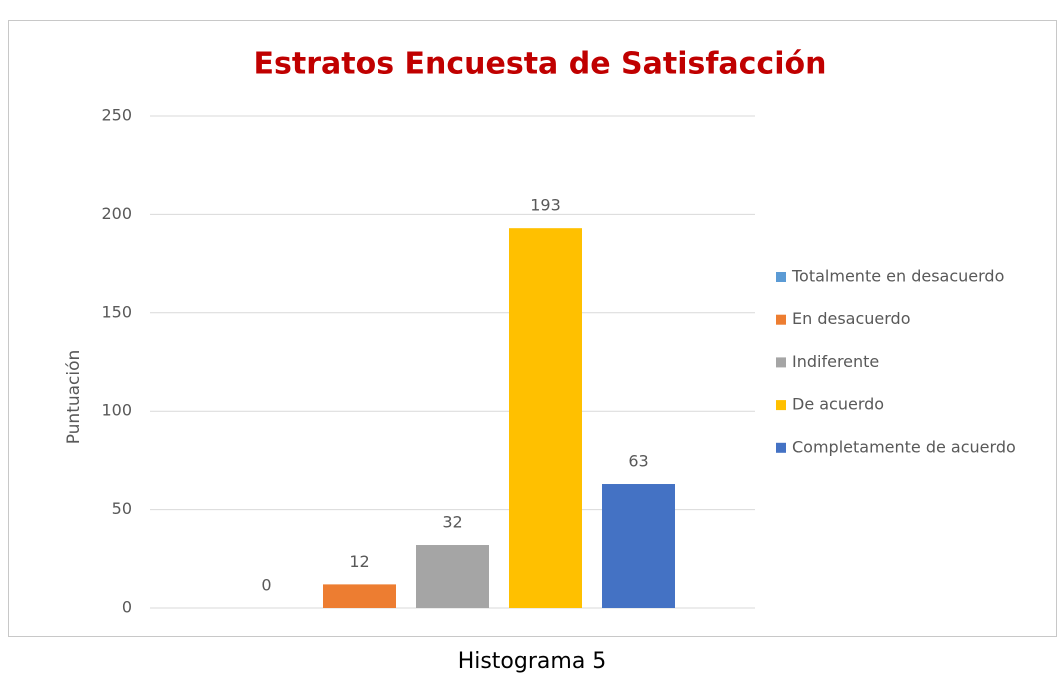 This screenshot has height=673, width=1064. Describe the element at coordinates (897, 276) in the screenshot. I see `legend-label: Totalmente en desacuerdo` at that location.